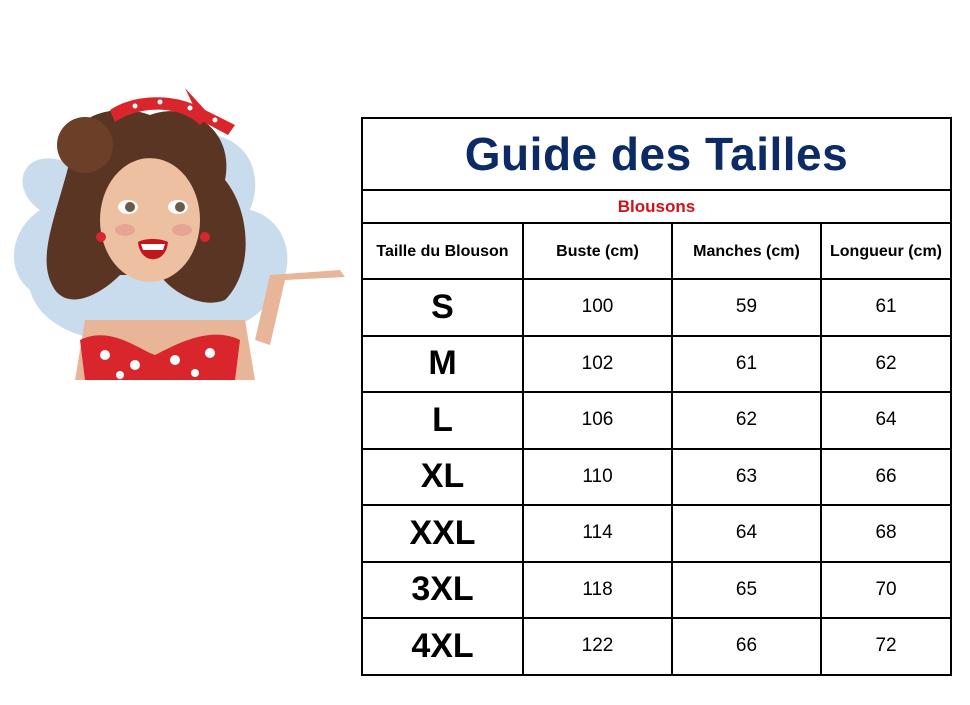  Describe the element at coordinates (886, 476) in the screenshot. I see `length-cell: 66` at that location.